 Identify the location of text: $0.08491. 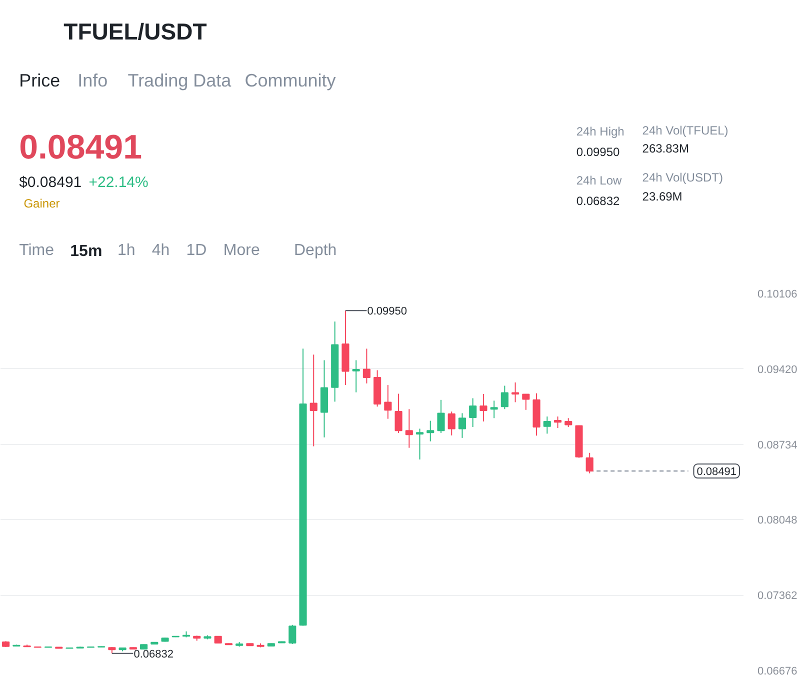
(50, 182).